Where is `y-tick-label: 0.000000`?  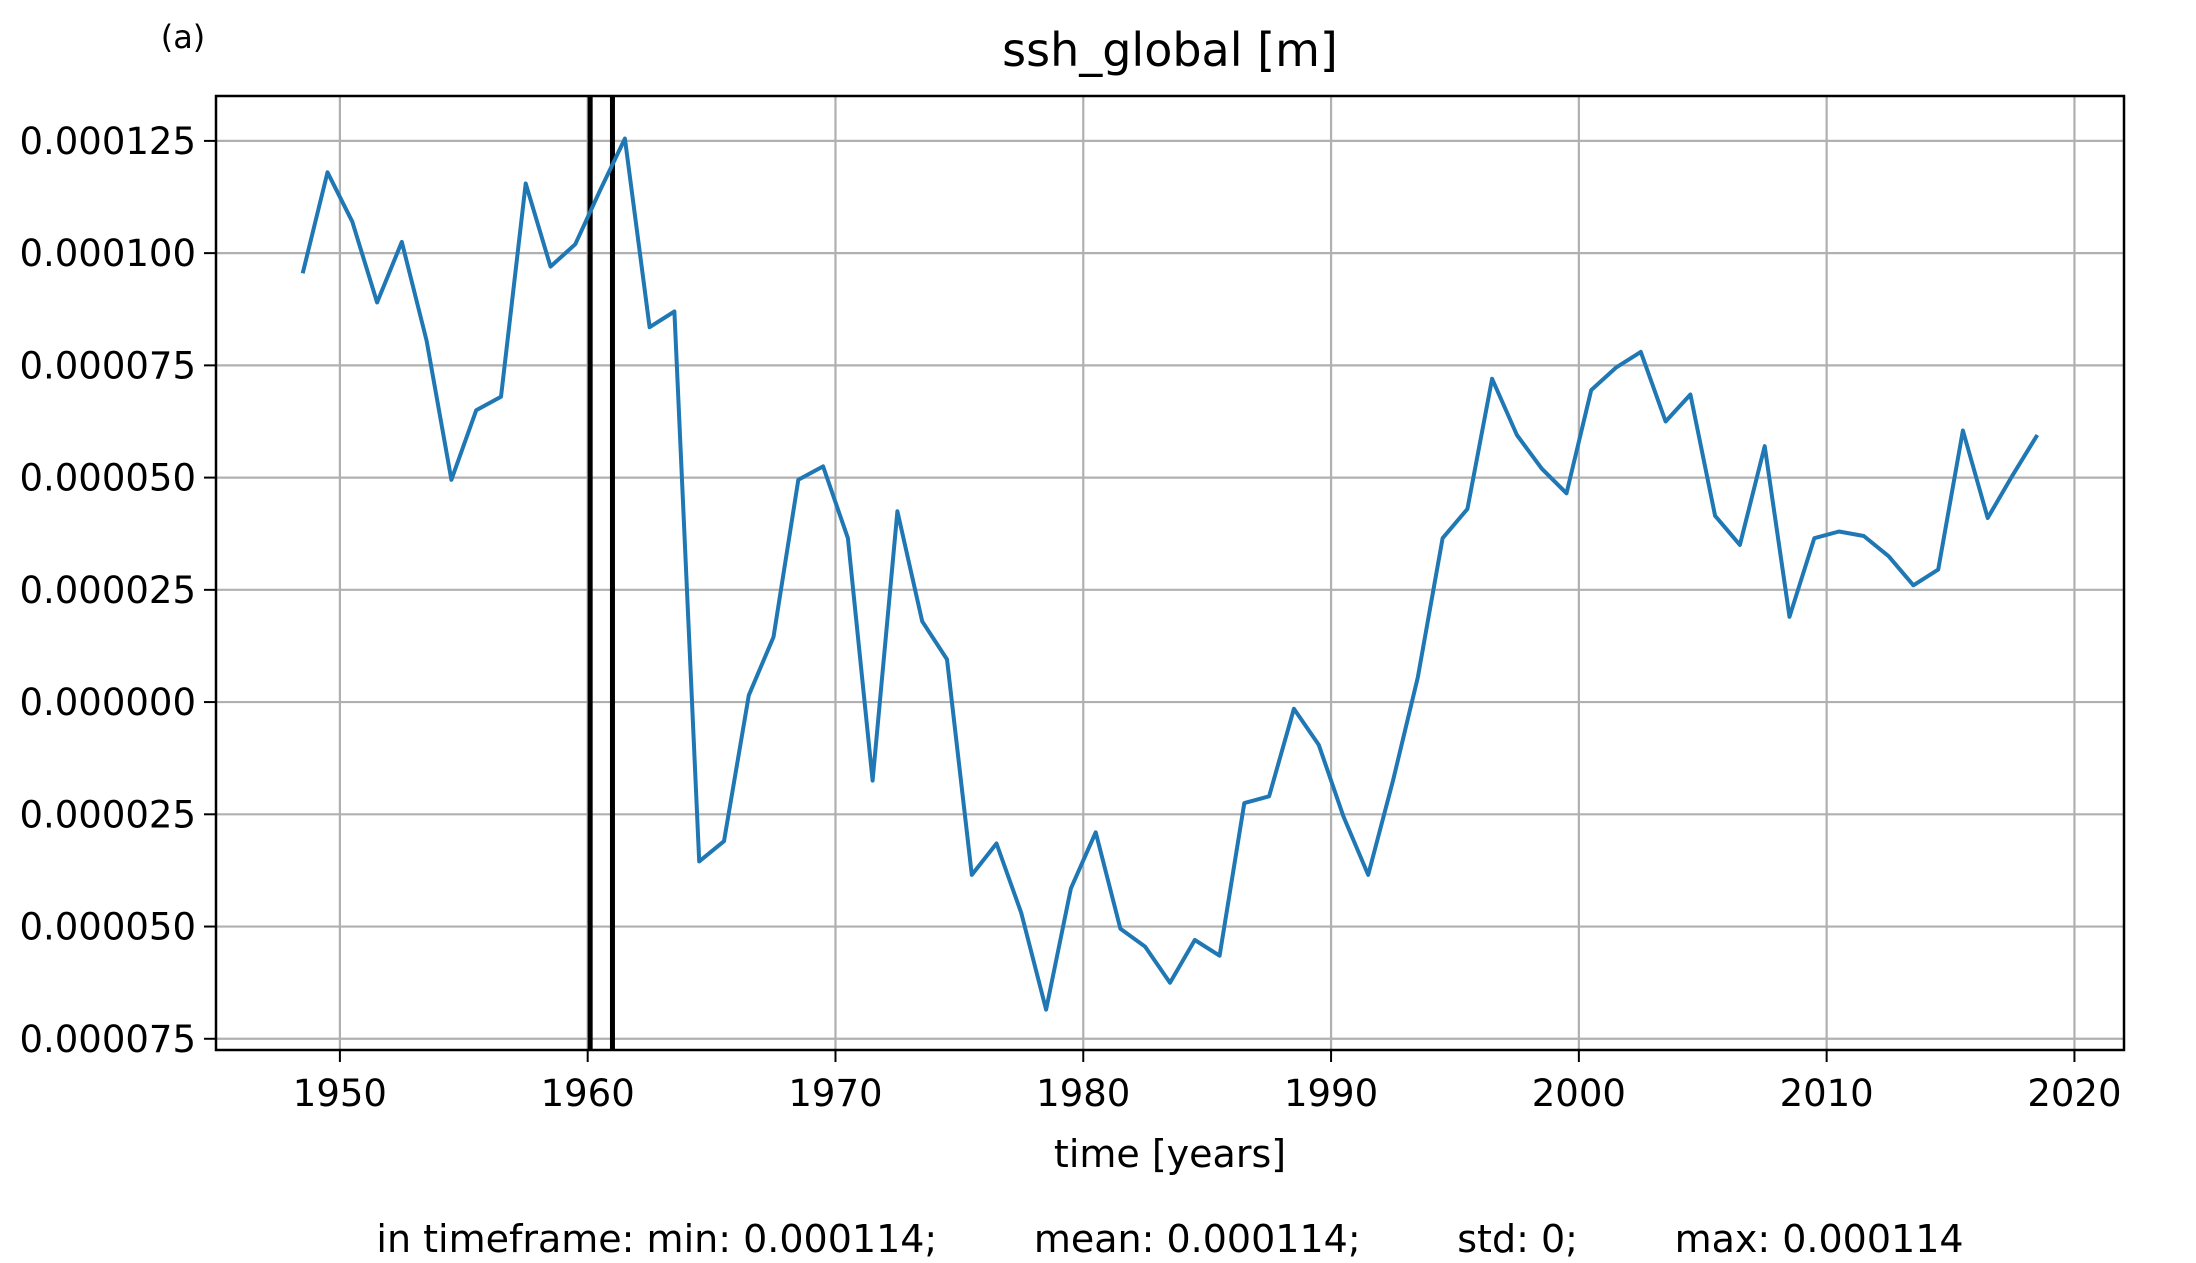
y-tick-label: 0.000000 is located at coordinates (107, 702).